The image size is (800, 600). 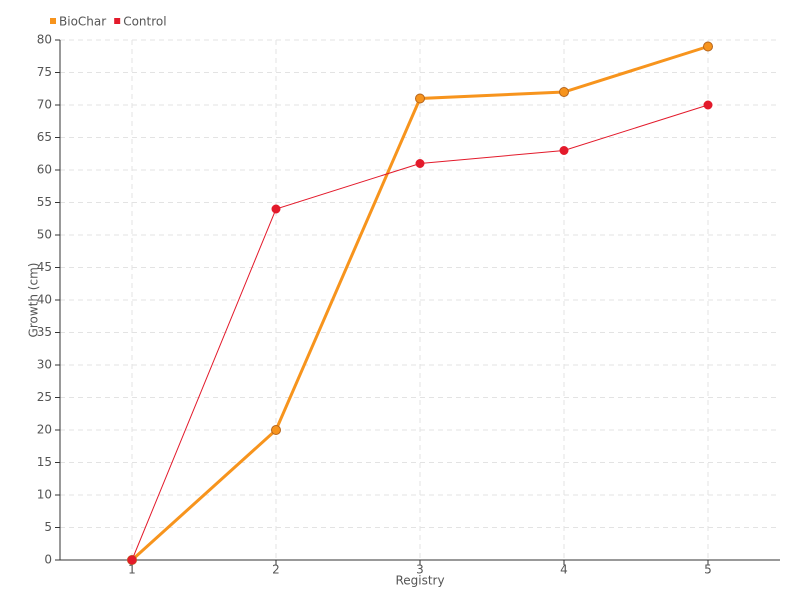 What do you see at coordinates (44, 202) in the screenshot?
I see `y-tick-label: 55` at bounding box center [44, 202].